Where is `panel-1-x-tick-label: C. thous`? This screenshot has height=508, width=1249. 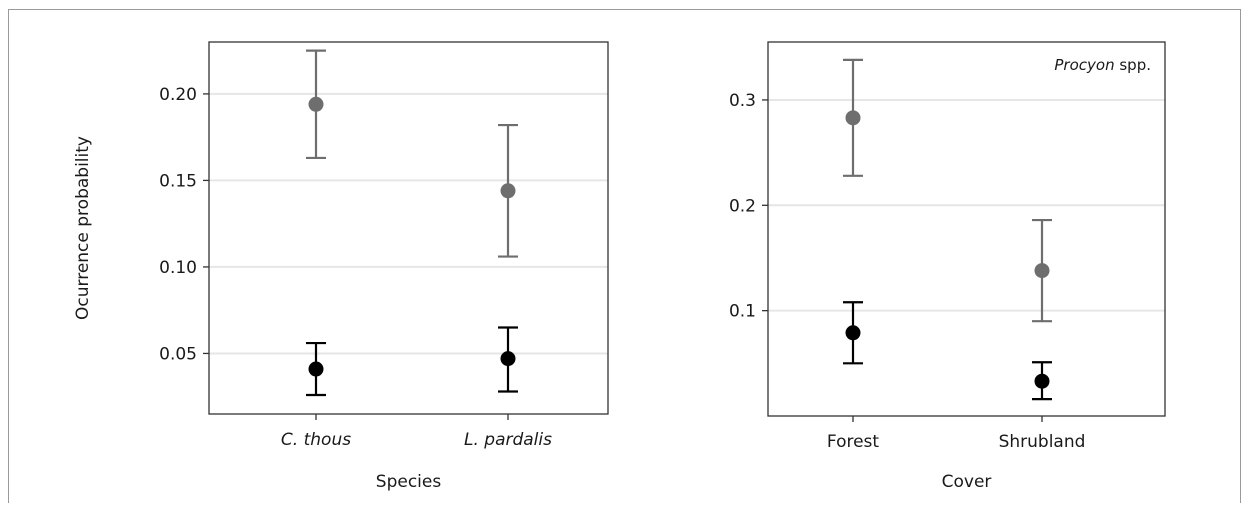 panel-1-x-tick-label: C. thous is located at coordinates (316, 440).